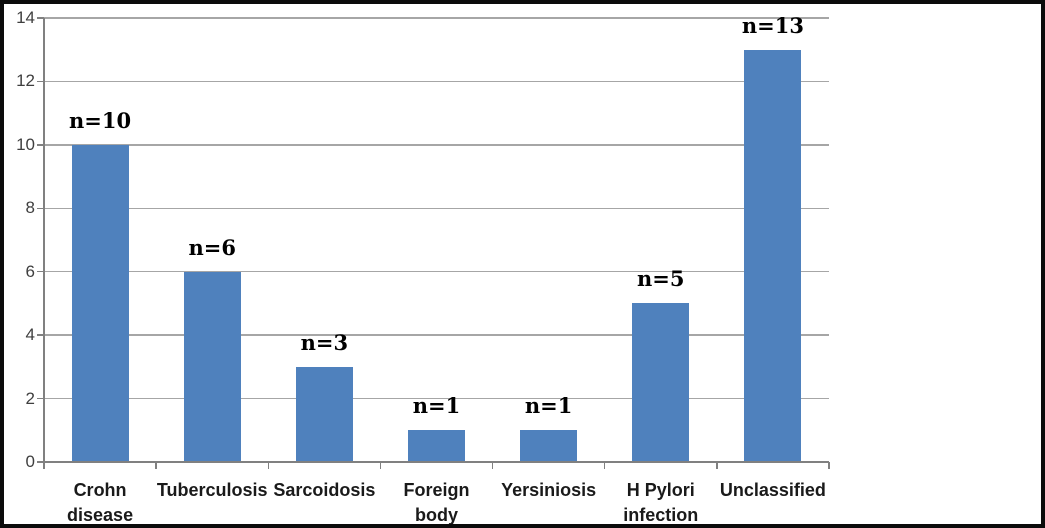 The width and height of the screenshot is (1045, 528). I want to click on y-axis-line, so click(44, 243).